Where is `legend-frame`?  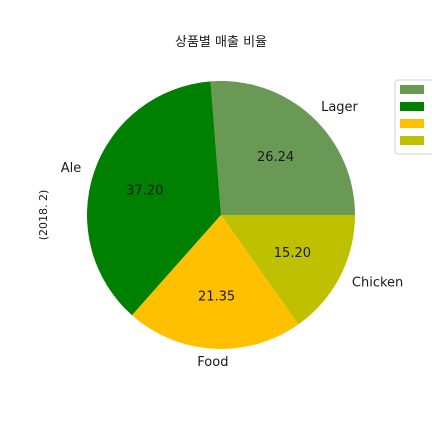
legend-frame is located at coordinates (413, 117).